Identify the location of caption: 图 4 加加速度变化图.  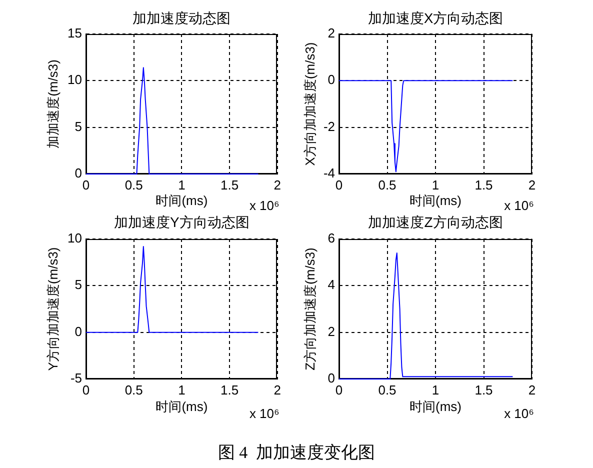
(296, 453).